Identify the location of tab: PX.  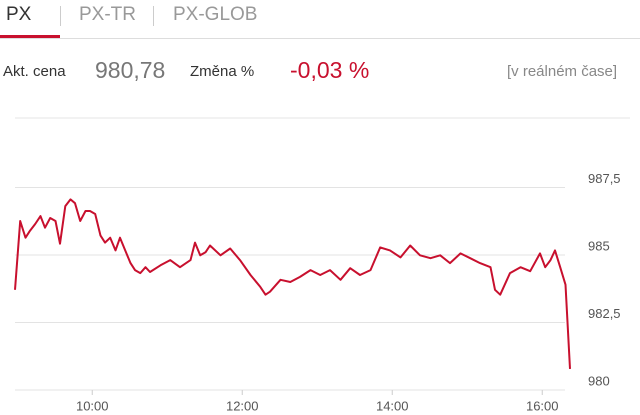
(19, 14).